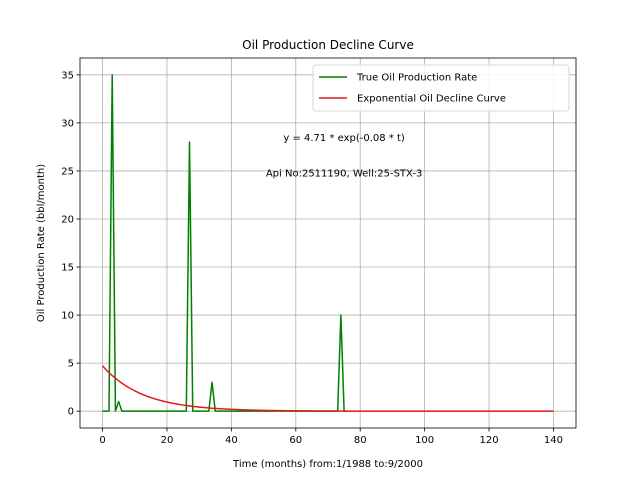 This screenshot has height=480, width=640. What do you see at coordinates (431, 99) in the screenshot?
I see `legend-label-2: Exponential Oil Decline Curve` at bounding box center [431, 99].